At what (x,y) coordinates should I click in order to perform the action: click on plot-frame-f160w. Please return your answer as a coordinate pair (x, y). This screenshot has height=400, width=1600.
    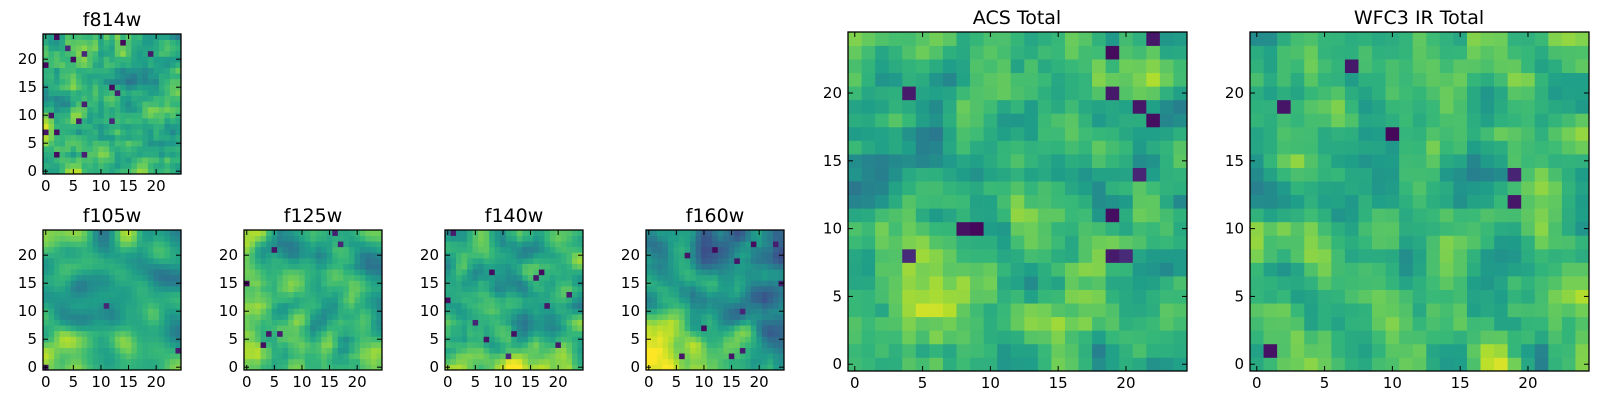
    Looking at the image, I should click on (715, 300).